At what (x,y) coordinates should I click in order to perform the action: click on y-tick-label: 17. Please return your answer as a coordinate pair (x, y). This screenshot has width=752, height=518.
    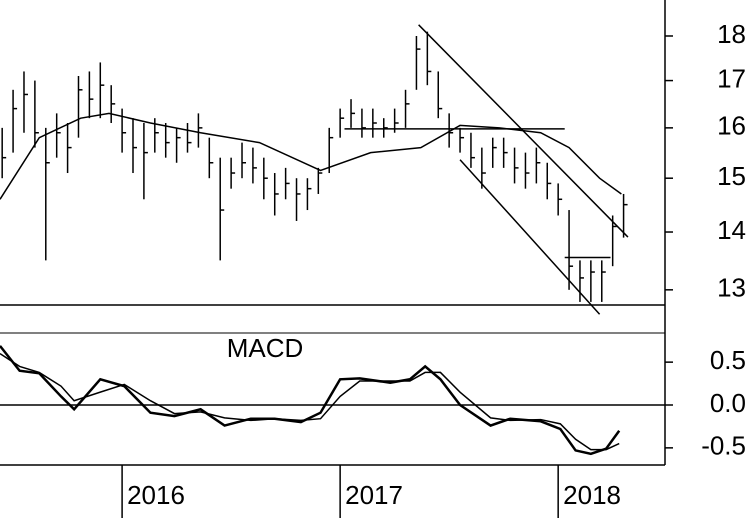
    Looking at the image, I should click on (731, 78).